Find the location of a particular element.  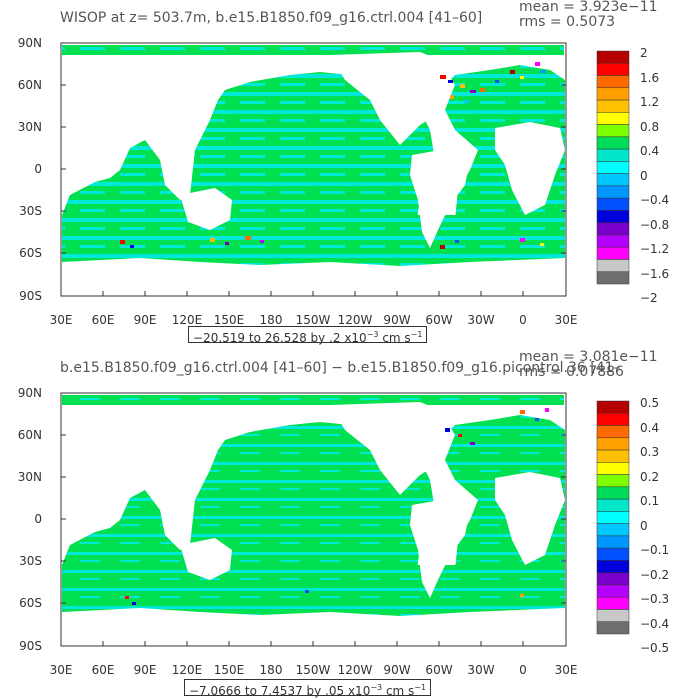

colorbar-label: 1.6 is located at coordinates (650, 77).